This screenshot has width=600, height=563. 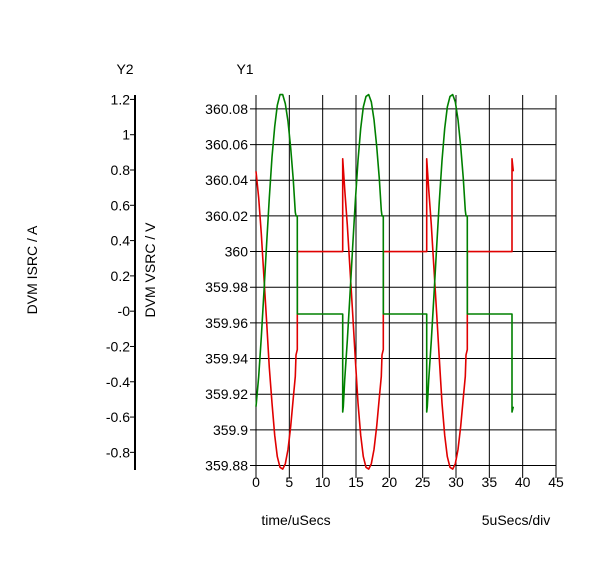 I want to click on y2-tick-label: 0.8, so click(x=121, y=170).